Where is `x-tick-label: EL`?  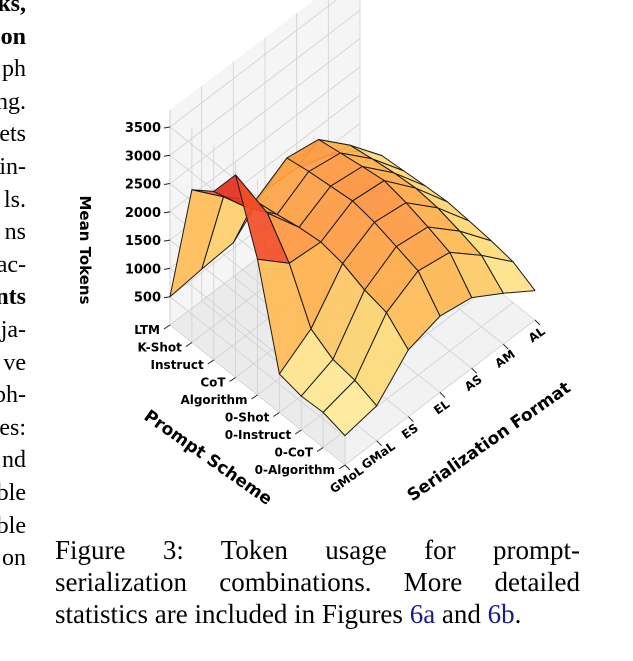
x-tick-label: EL is located at coordinates (441, 407).